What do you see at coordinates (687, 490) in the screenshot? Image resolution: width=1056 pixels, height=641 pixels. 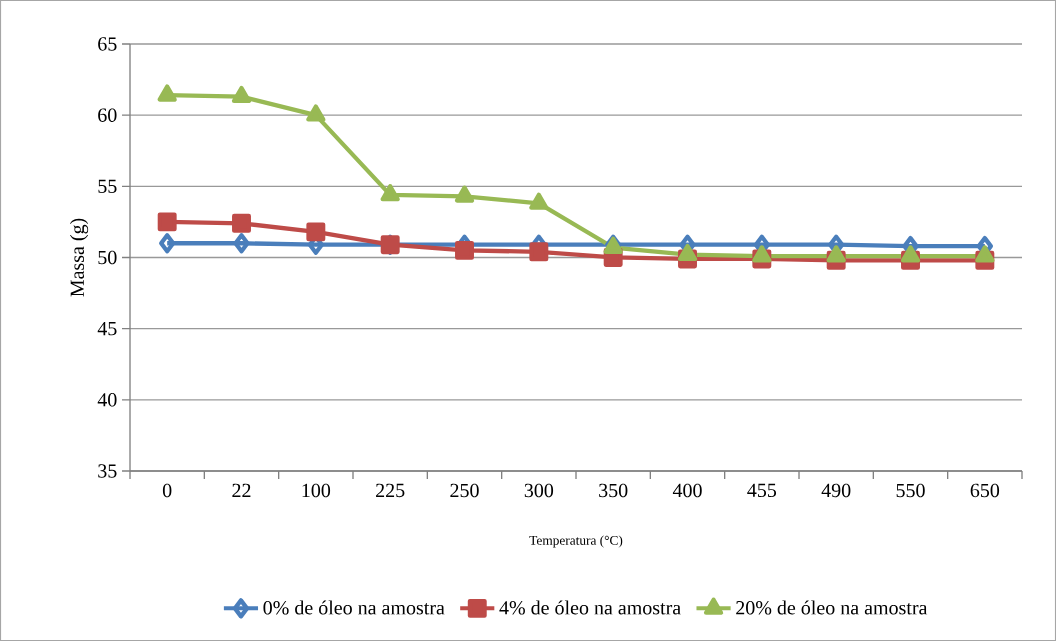 I see `x-tick-label: 400` at bounding box center [687, 490].